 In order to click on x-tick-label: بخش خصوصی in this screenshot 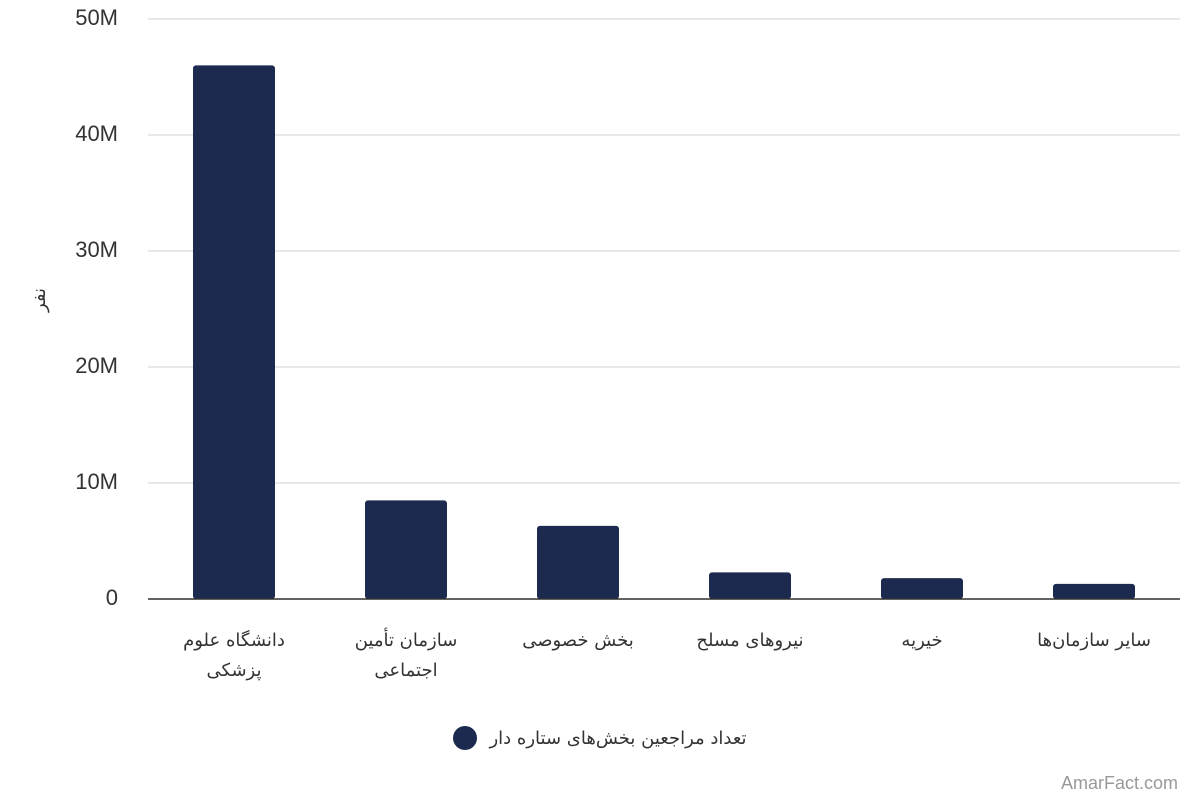, I will do `click(578, 640)`.